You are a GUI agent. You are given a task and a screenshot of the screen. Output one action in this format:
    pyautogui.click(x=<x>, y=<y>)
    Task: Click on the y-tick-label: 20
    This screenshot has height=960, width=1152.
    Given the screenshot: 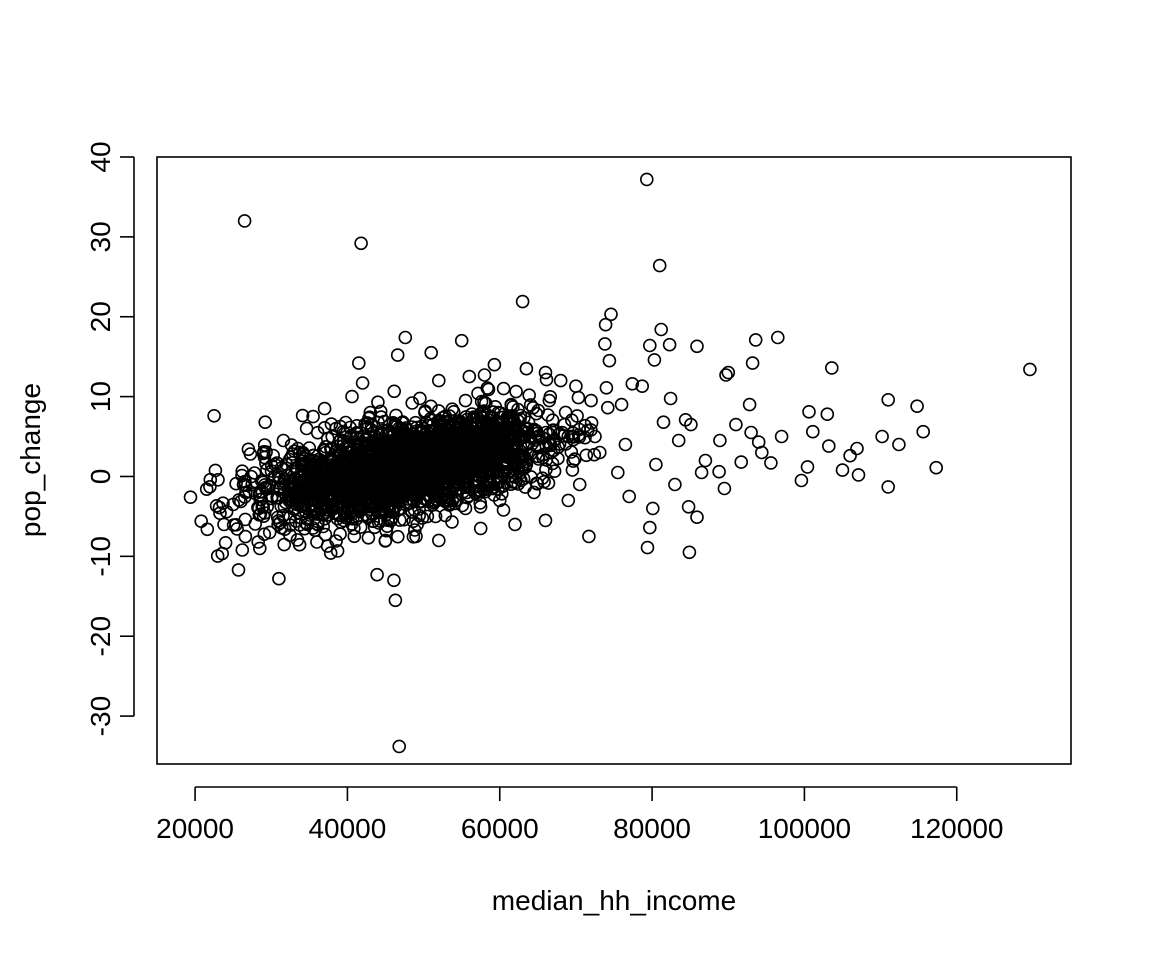 What is the action you would take?
    pyautogui.click(x=100, y=316)
    